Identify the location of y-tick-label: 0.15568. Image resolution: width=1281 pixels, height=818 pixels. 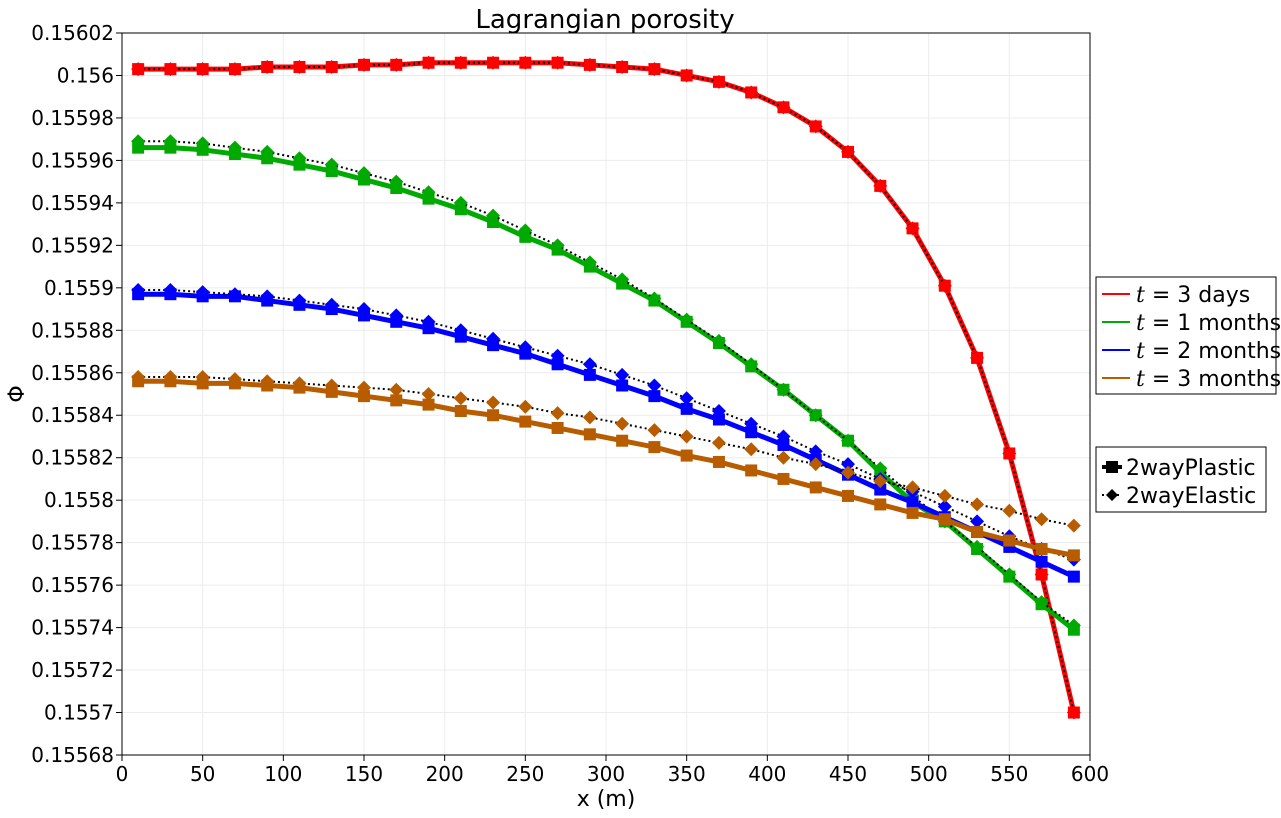
(72, 755).